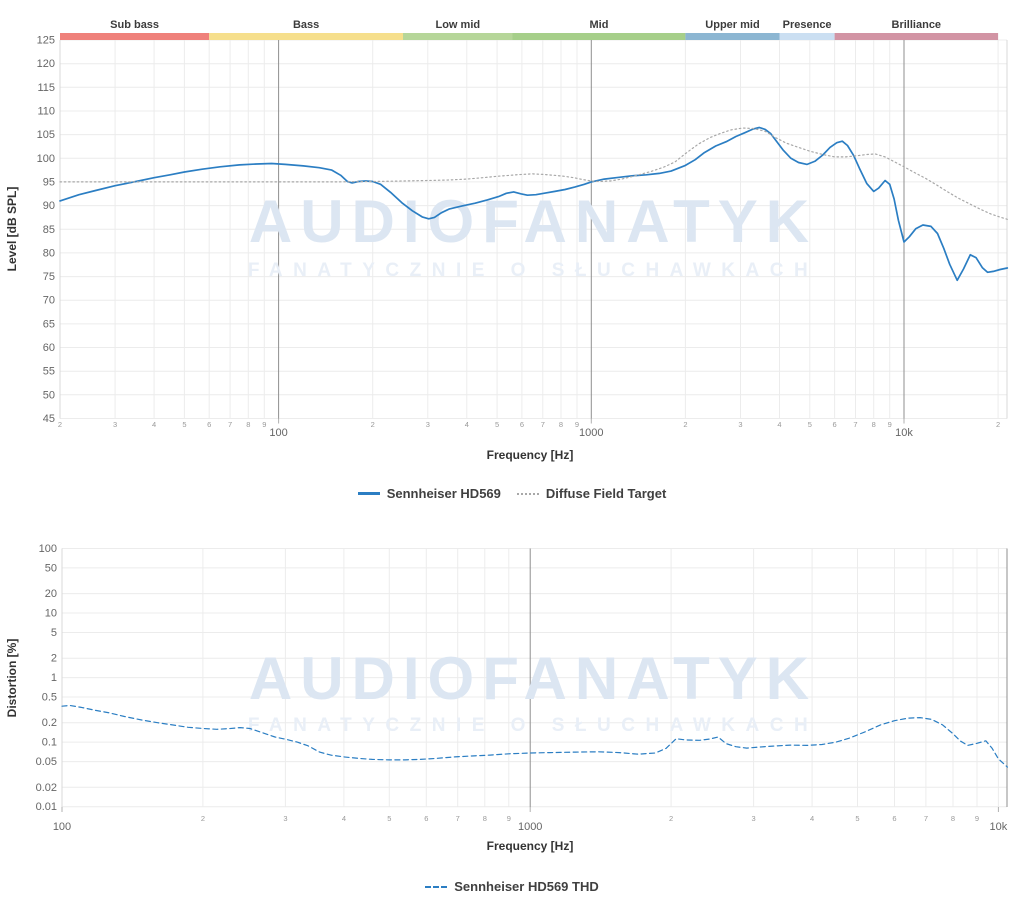 This screenshot has height=910, width=1024. I want to click on y-tick-label: 105, so click(46, 135).